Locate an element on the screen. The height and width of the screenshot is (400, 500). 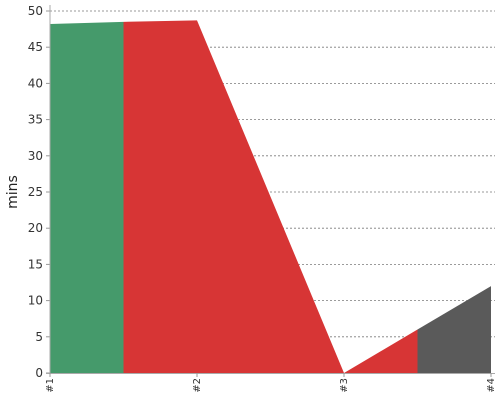
y-tick-label: 50 is located at coordinates (35, 11).